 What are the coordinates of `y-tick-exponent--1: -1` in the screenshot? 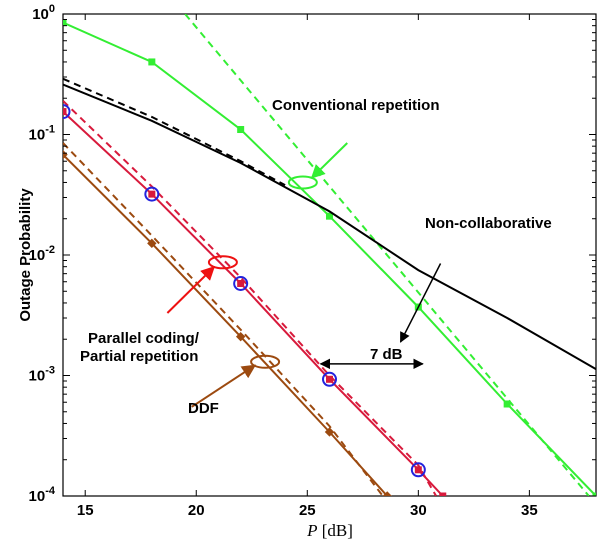 It's located at (50, 130).